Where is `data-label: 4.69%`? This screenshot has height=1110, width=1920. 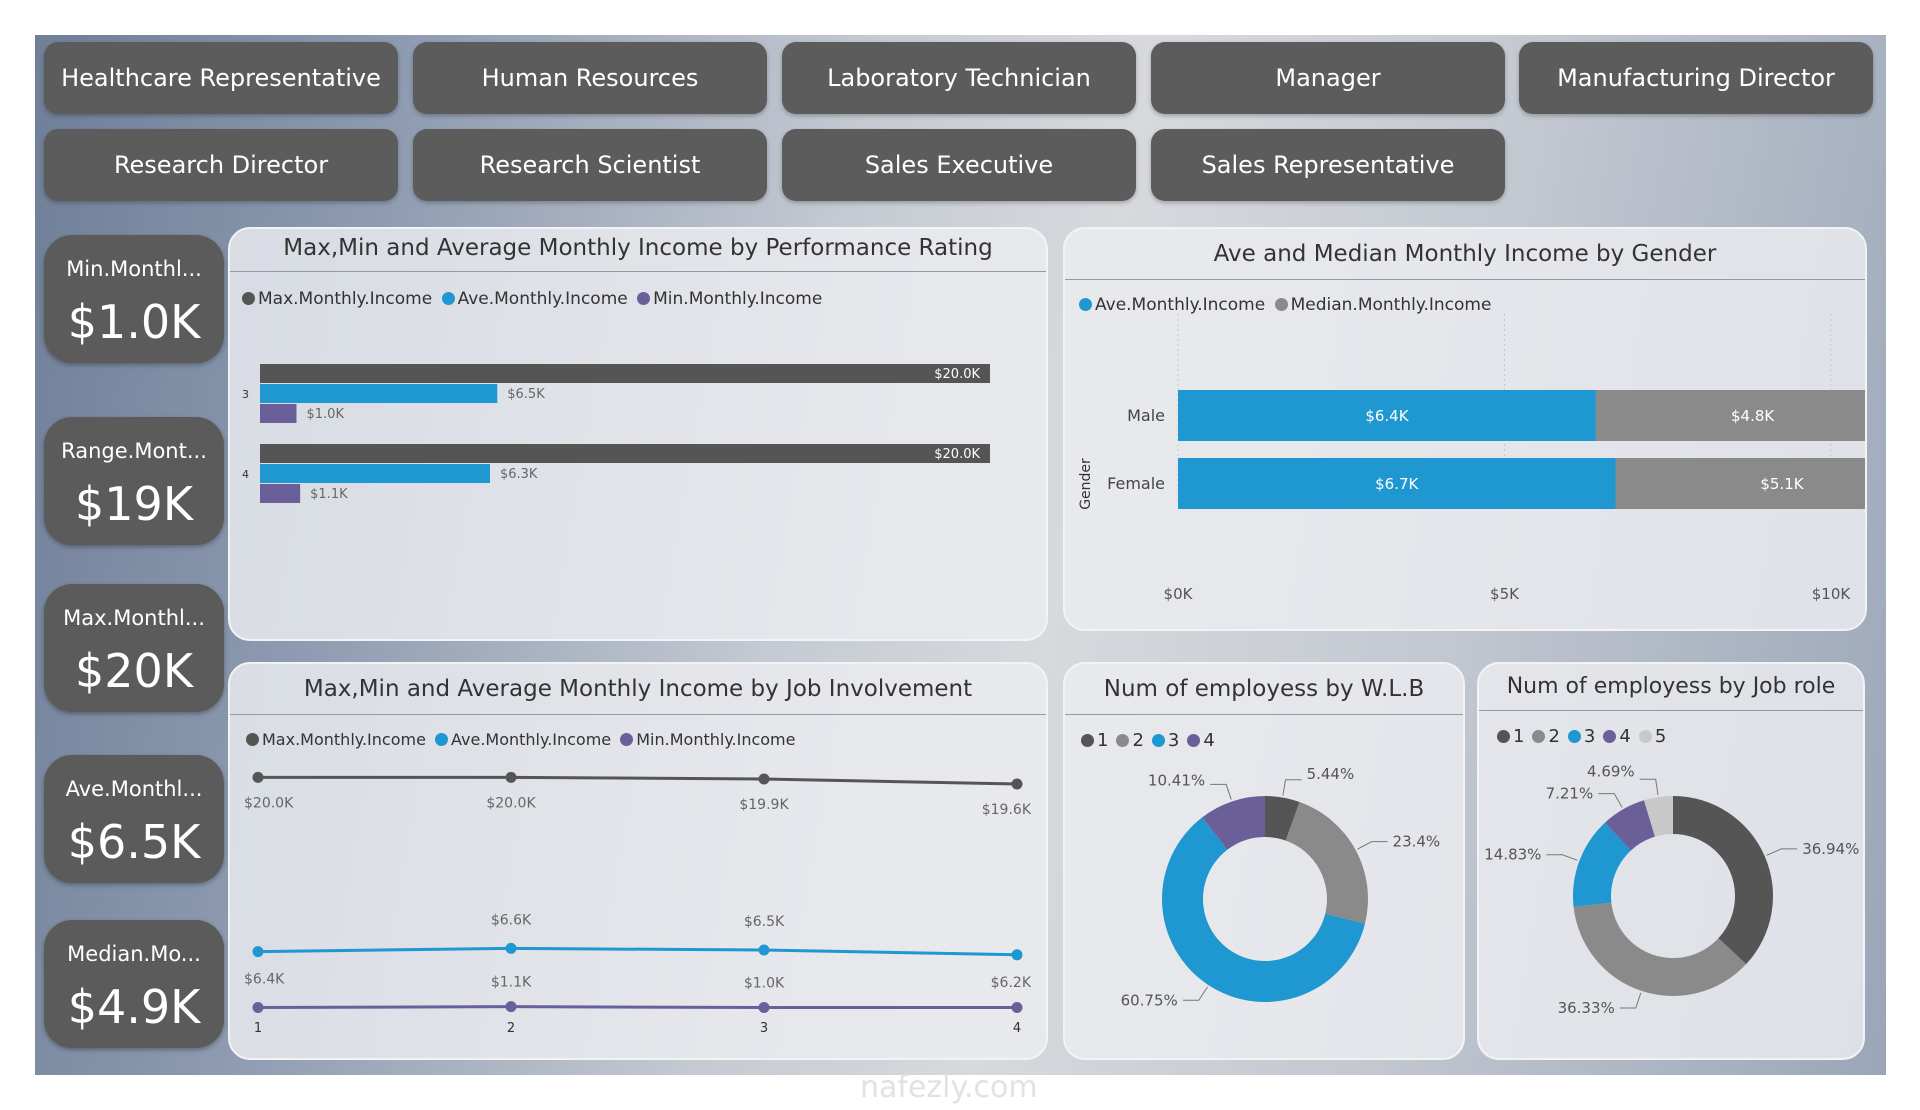
data-label: 4.69% is located at coordinates (1611, 771).